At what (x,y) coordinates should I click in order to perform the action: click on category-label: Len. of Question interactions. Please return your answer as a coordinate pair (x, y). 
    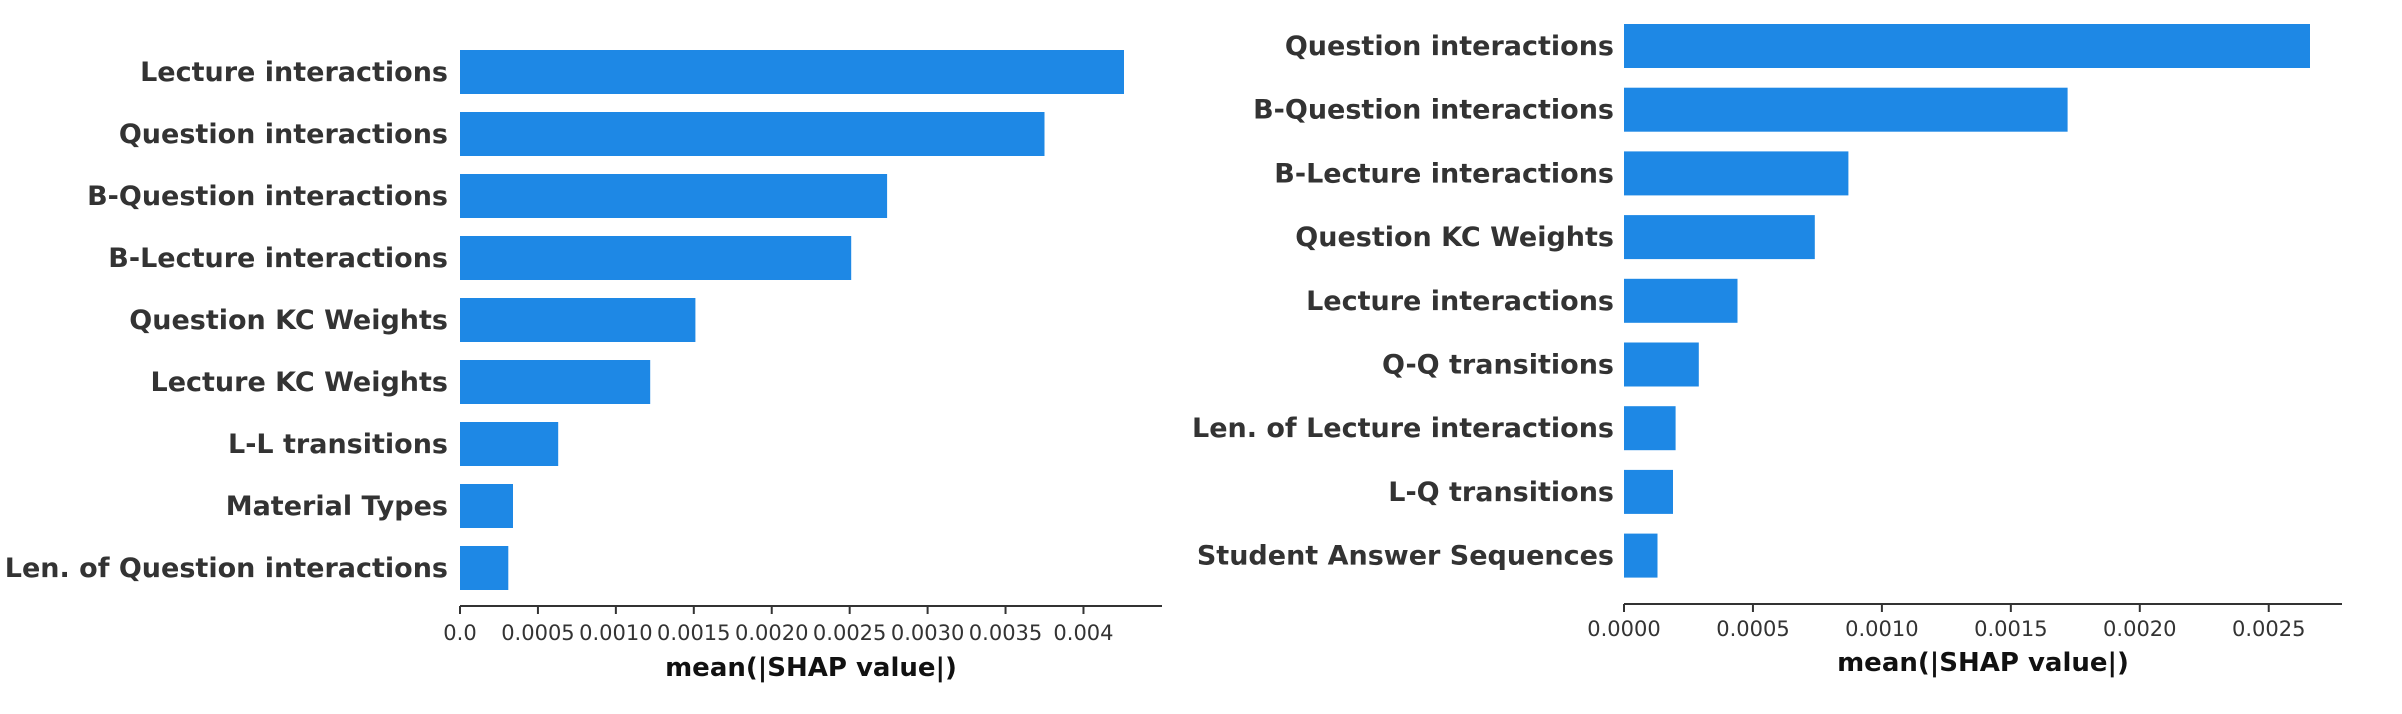
    Looking at the image, I should click on (226, 568).